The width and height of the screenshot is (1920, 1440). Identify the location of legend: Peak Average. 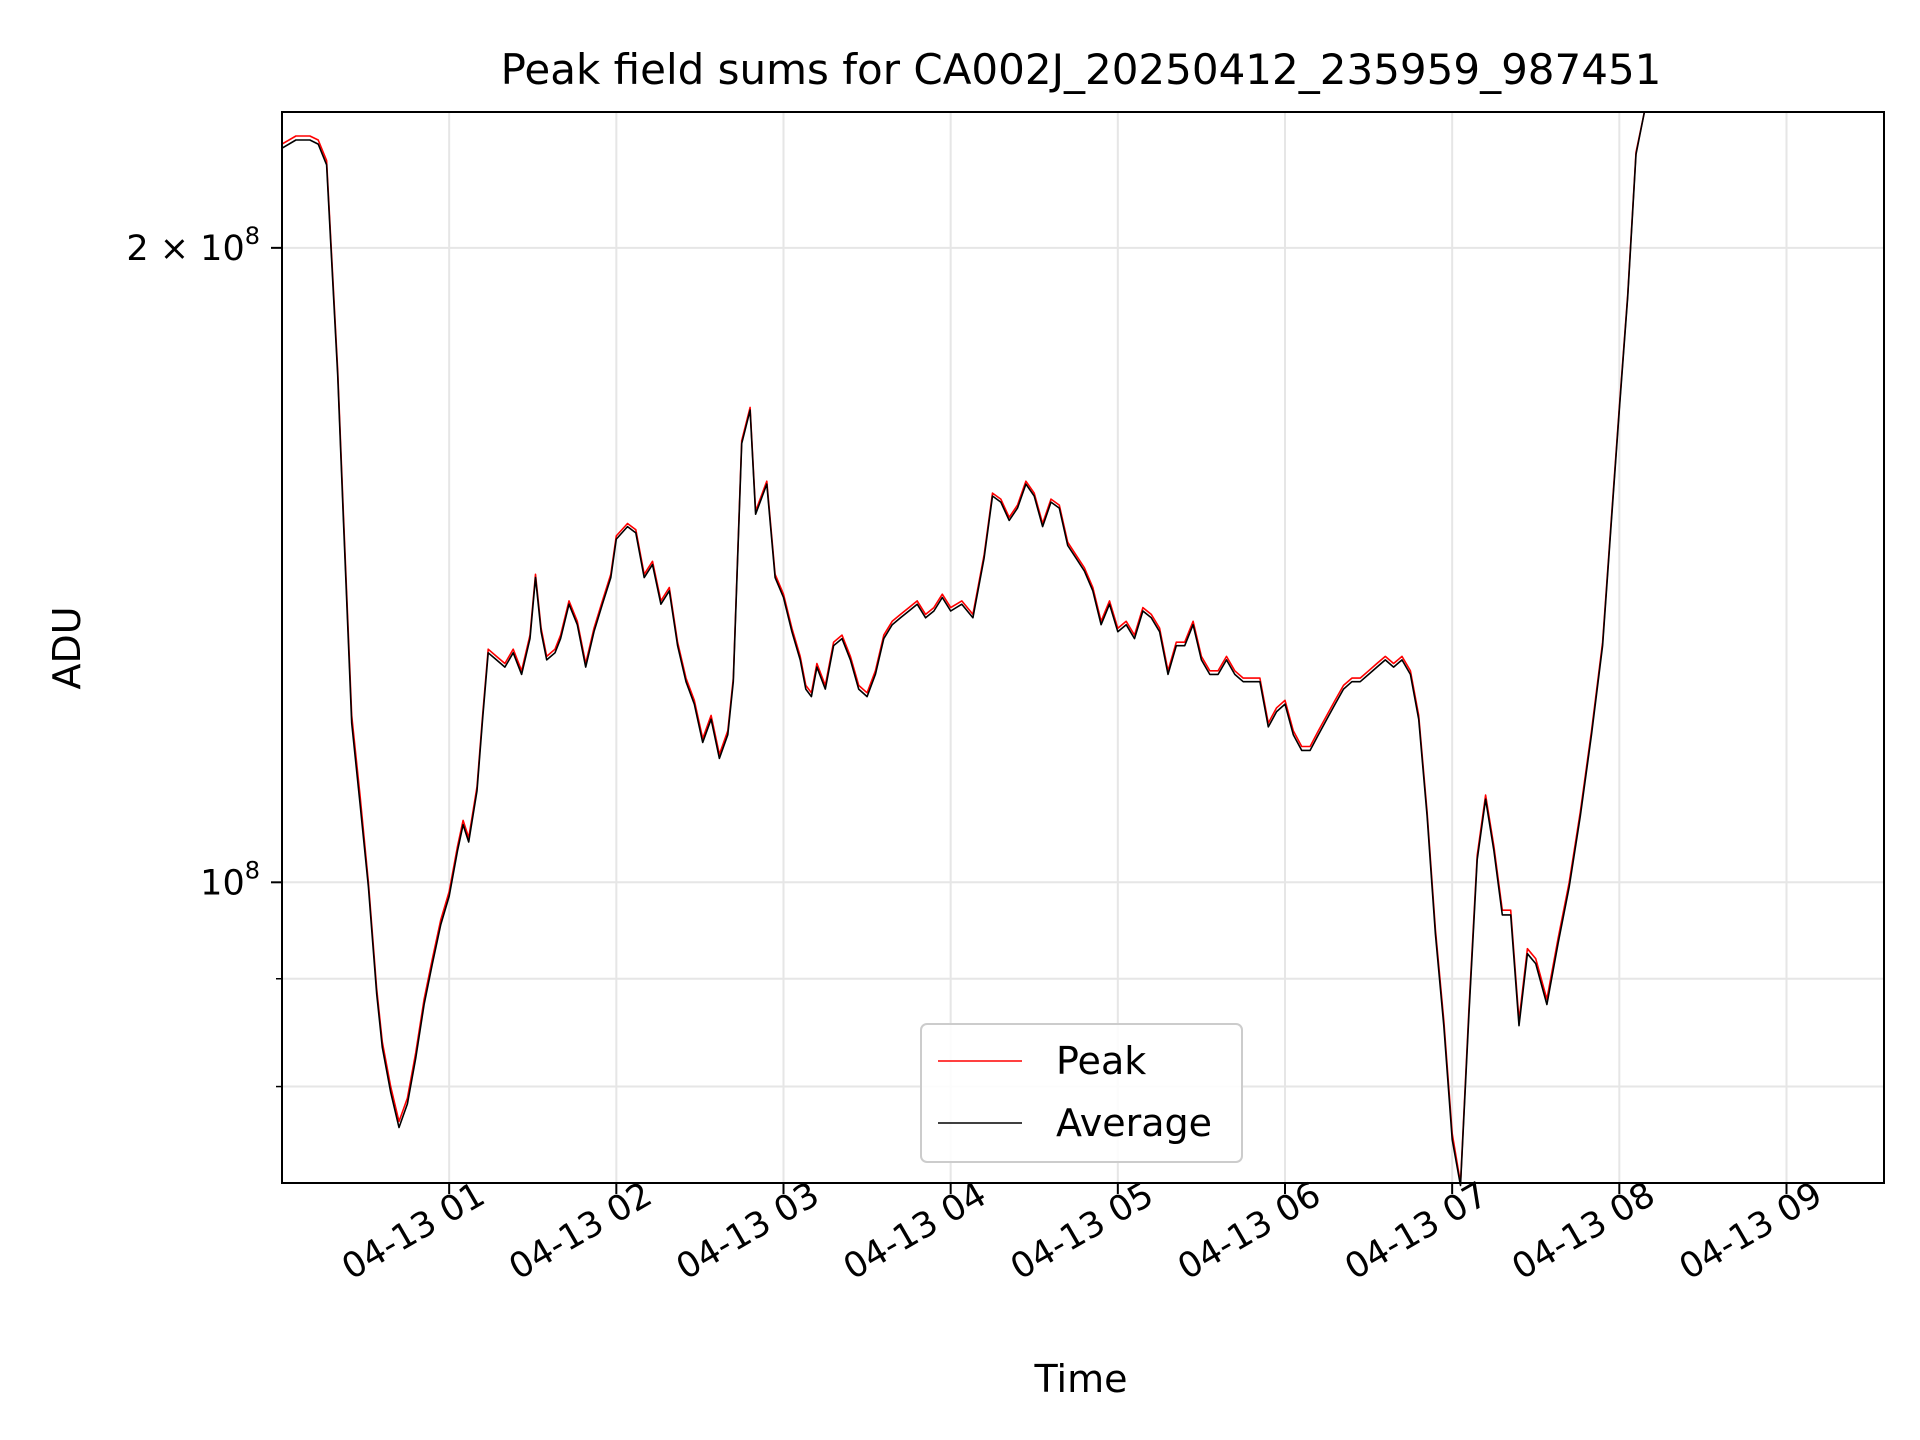
(1081, 1093).